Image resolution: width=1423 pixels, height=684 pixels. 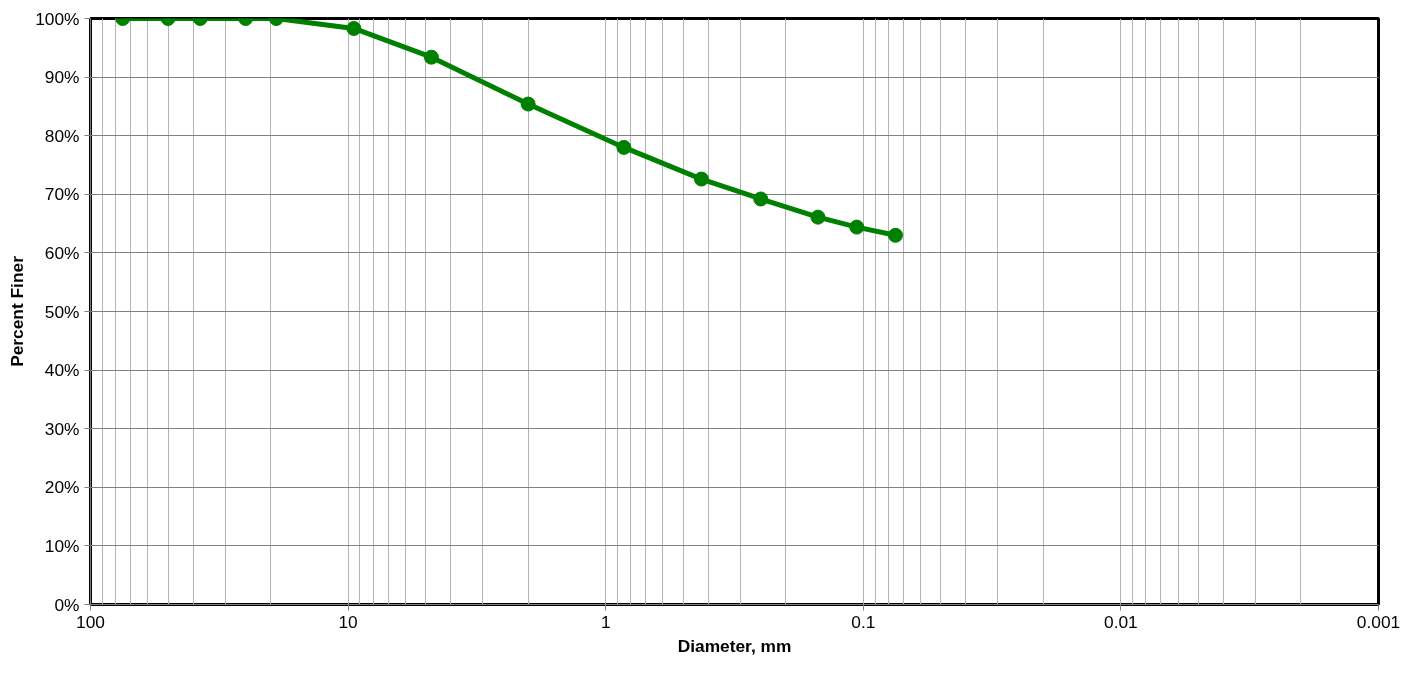 I want to click on y-axis-title: Percent Finer, so click(x=17, y=311).